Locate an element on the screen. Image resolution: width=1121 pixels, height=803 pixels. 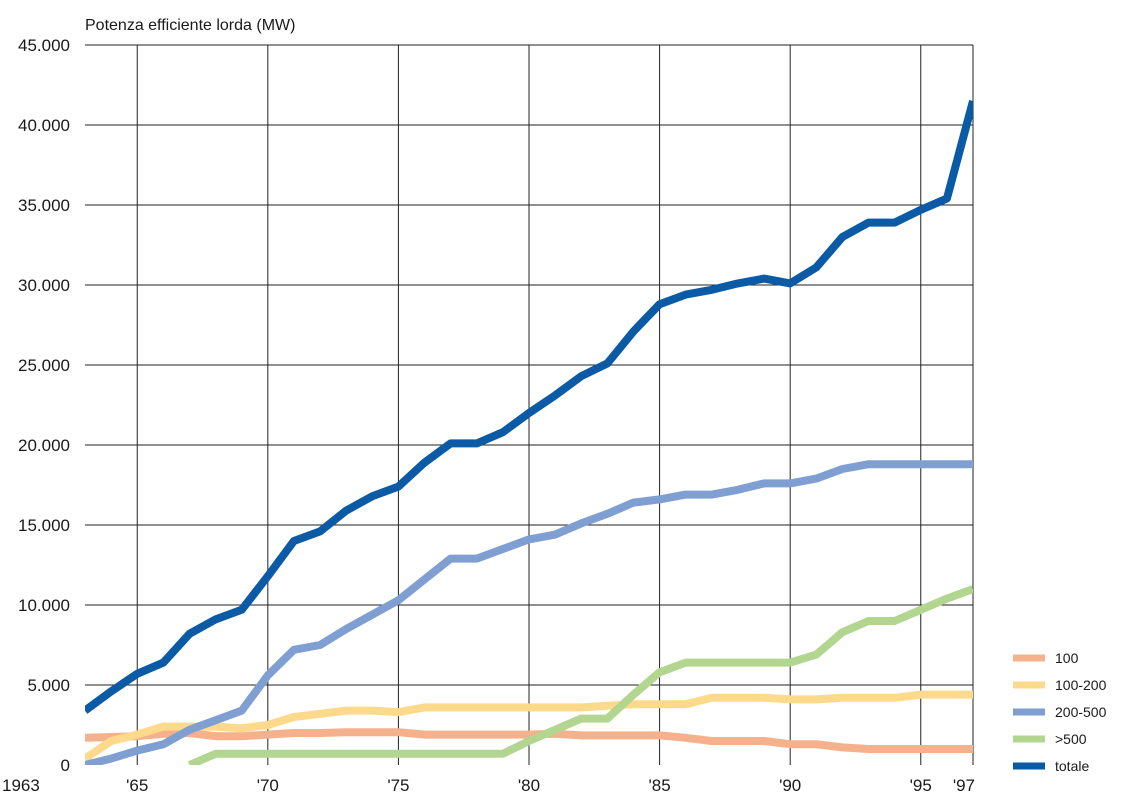
y-tick-label: 45.000 is located at coordinates (44, 45).